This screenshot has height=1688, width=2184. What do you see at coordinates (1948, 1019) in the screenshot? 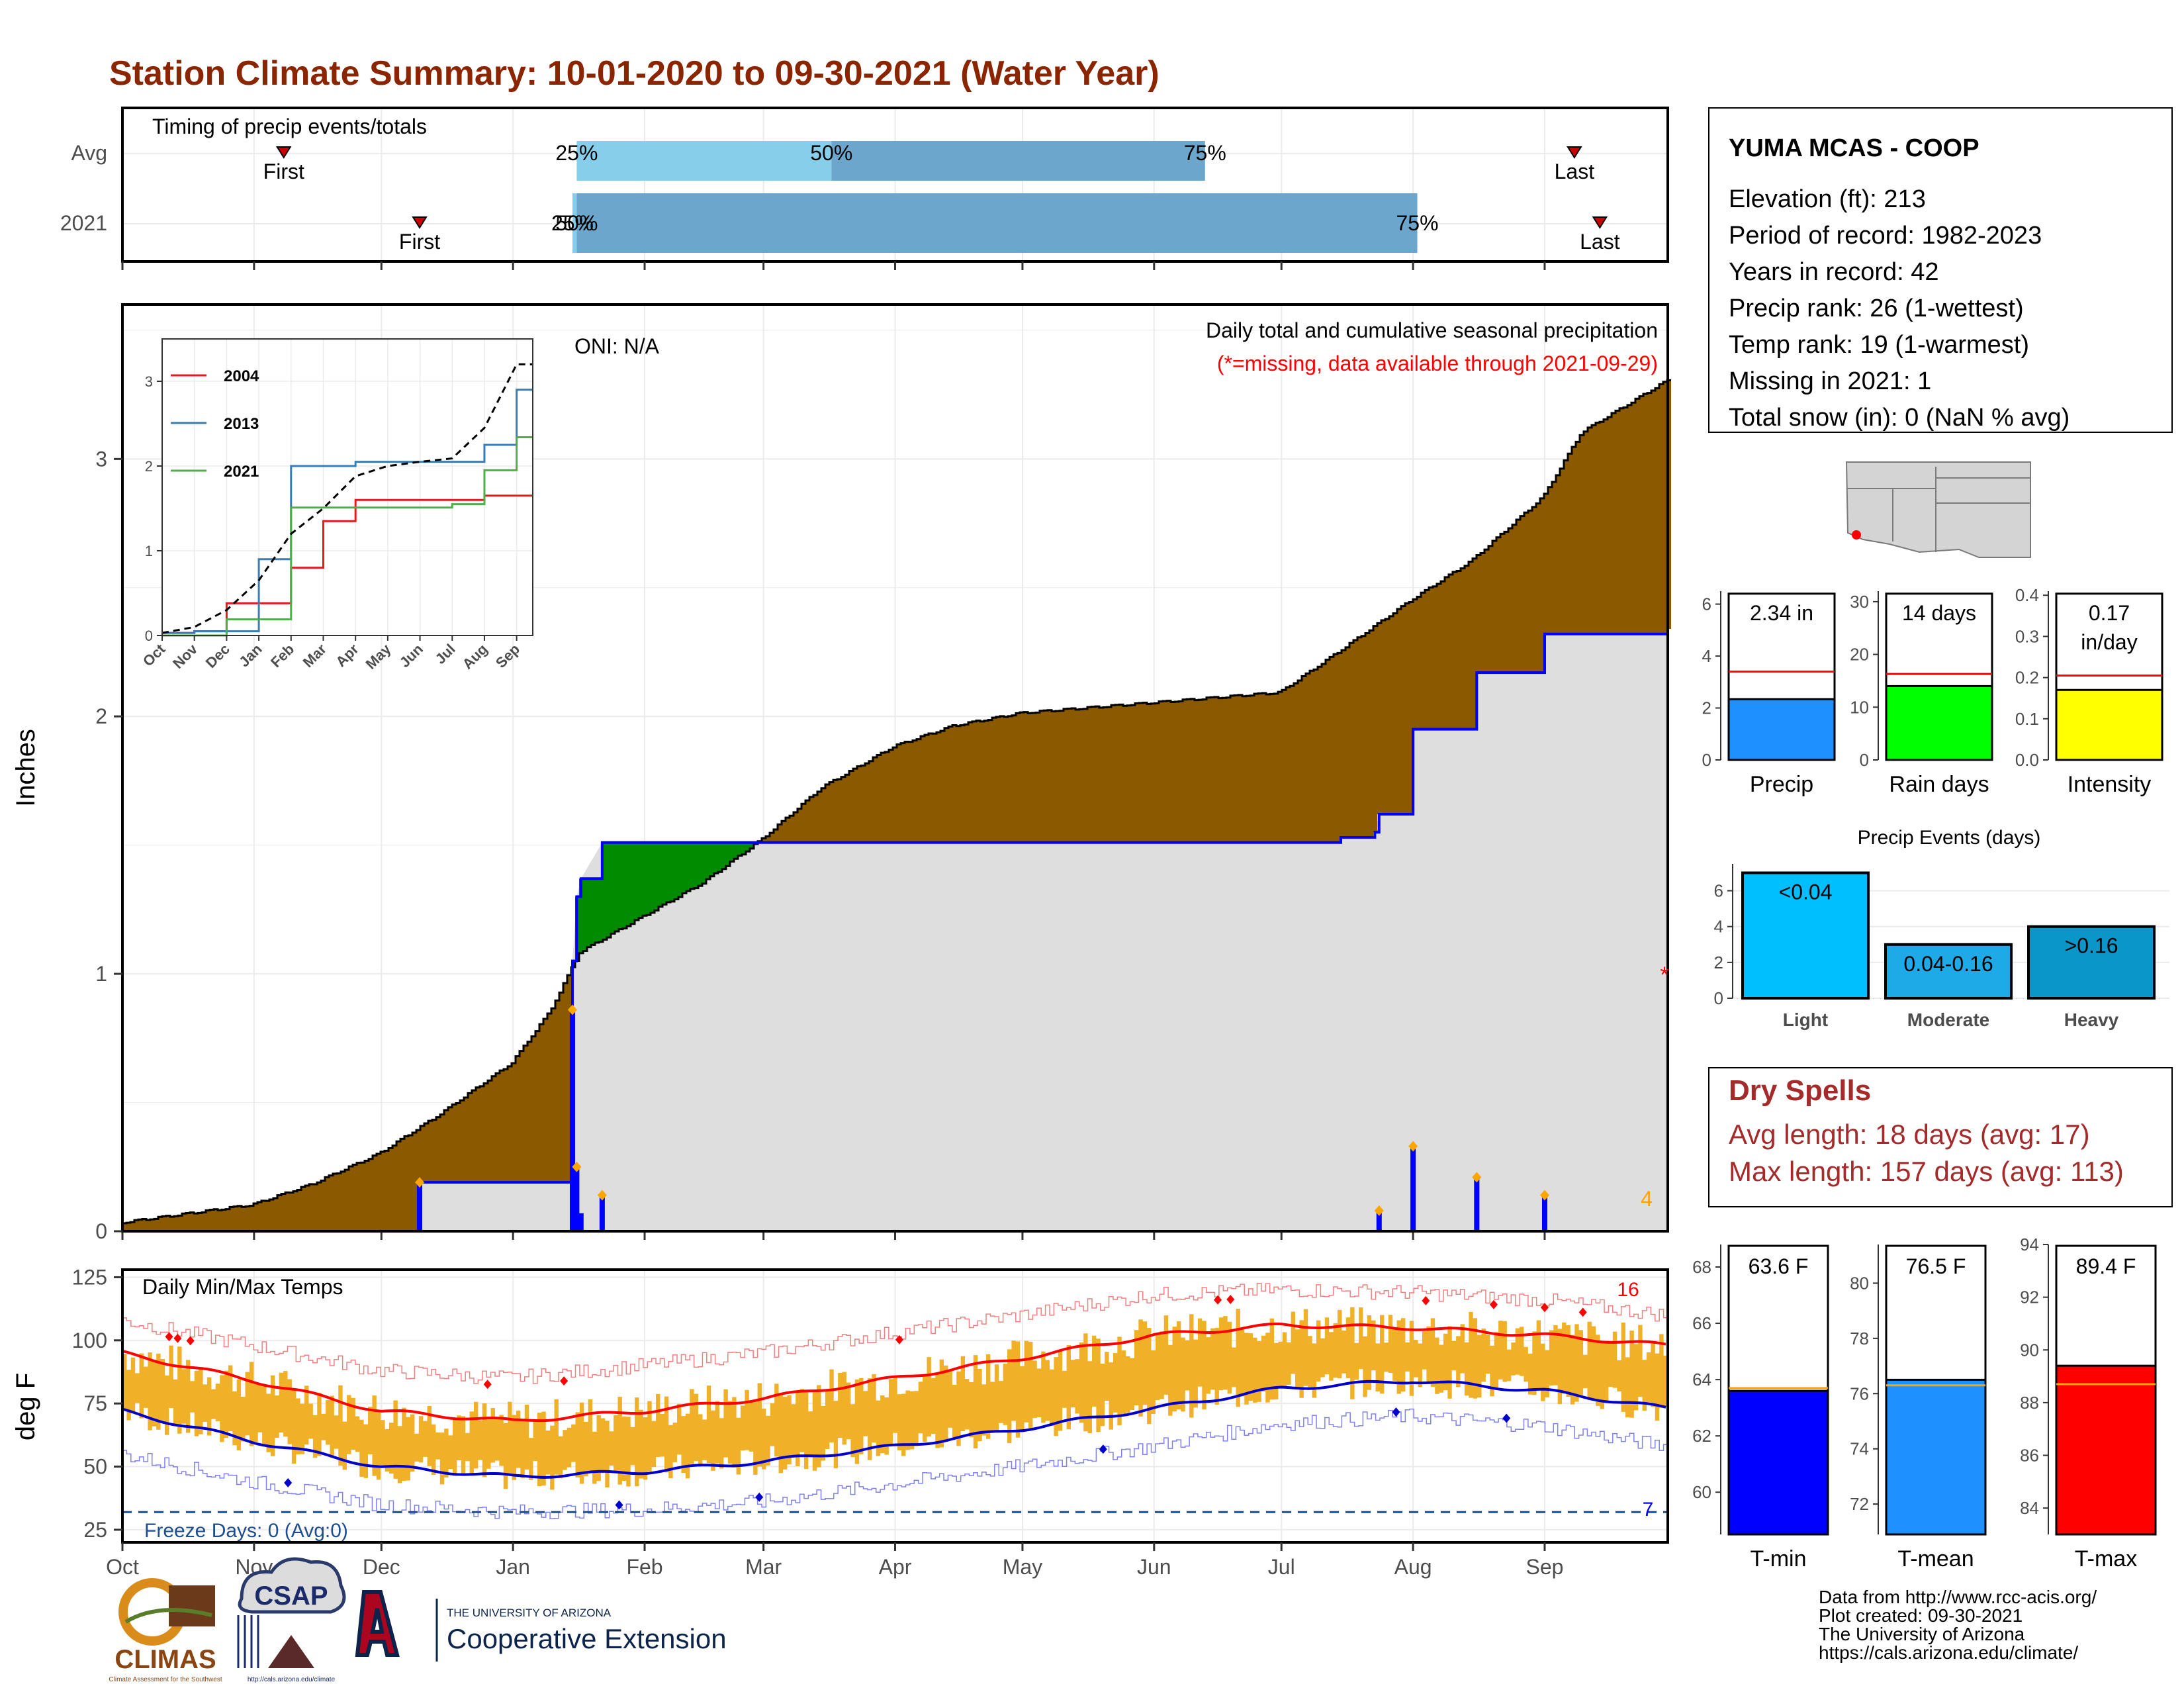
I see `events-category-label: Moderate` at bounding box center [1948, 1019].